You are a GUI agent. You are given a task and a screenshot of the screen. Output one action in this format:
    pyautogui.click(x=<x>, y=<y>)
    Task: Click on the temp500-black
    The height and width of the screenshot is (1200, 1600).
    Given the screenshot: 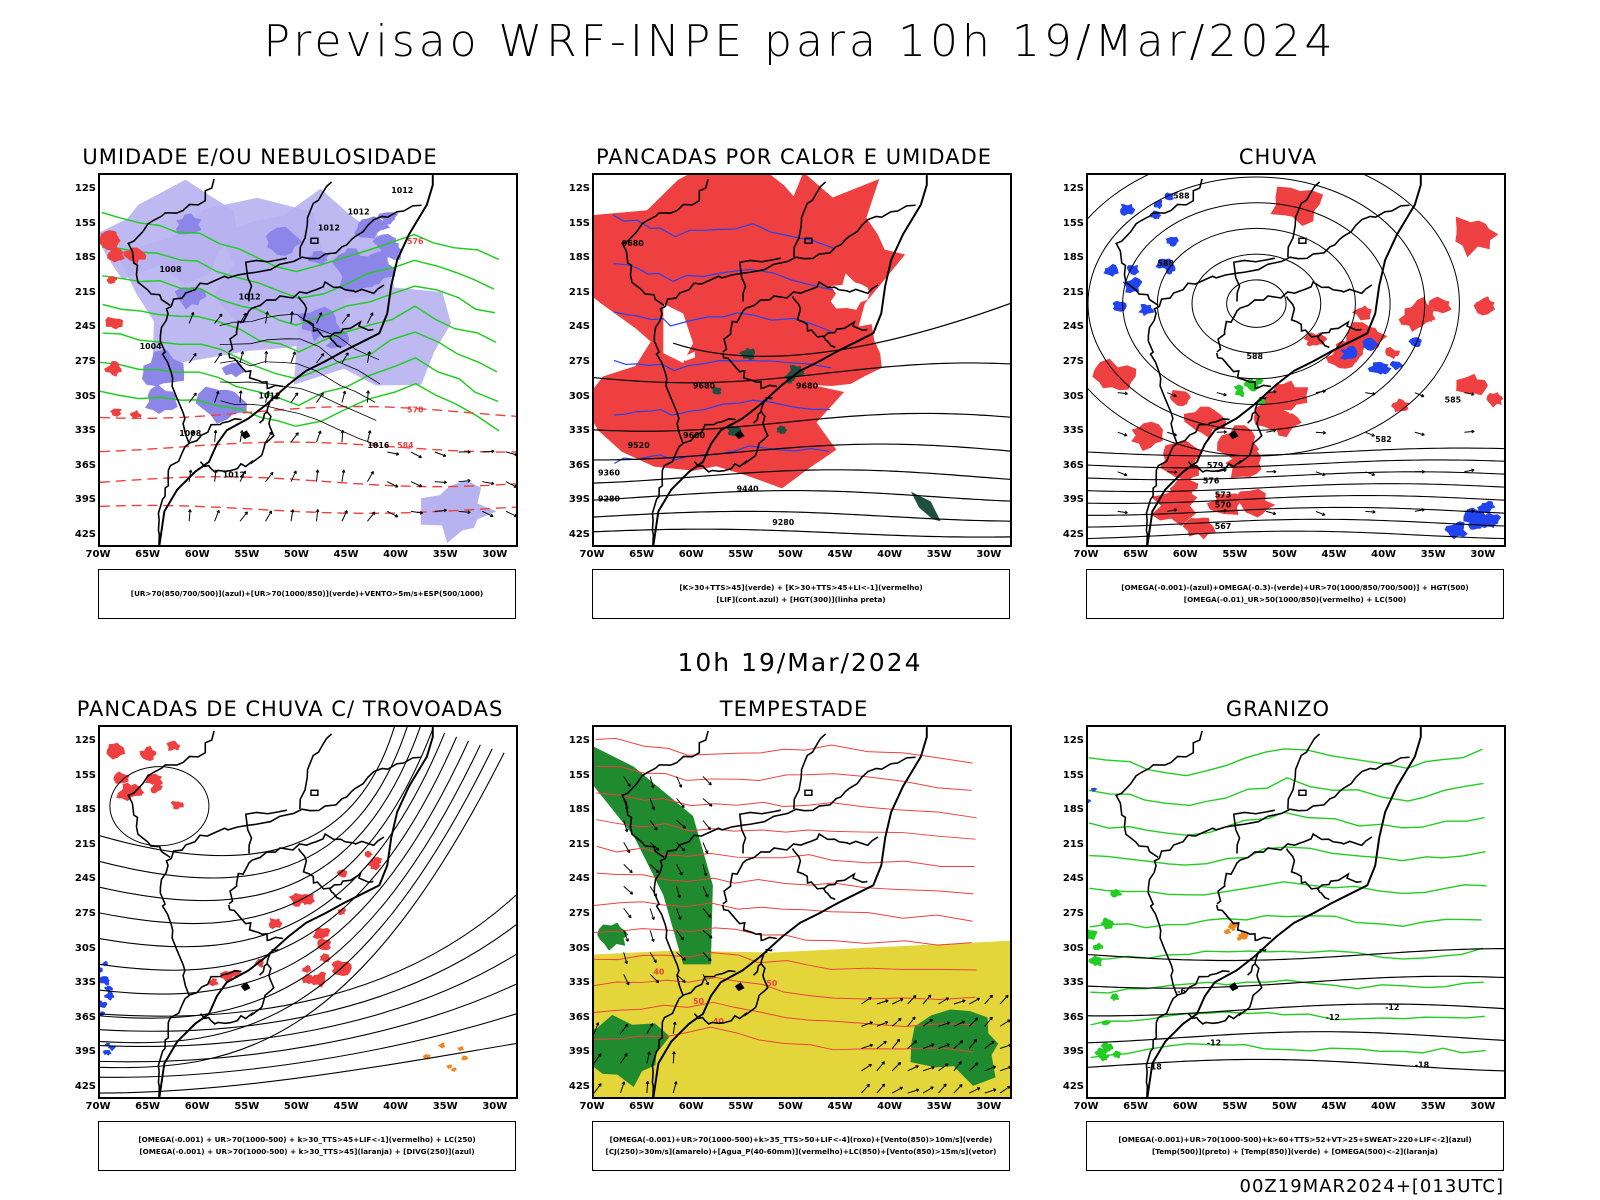 What is the action you would take?
    pyautogui.click(x=1296, y=955)
    